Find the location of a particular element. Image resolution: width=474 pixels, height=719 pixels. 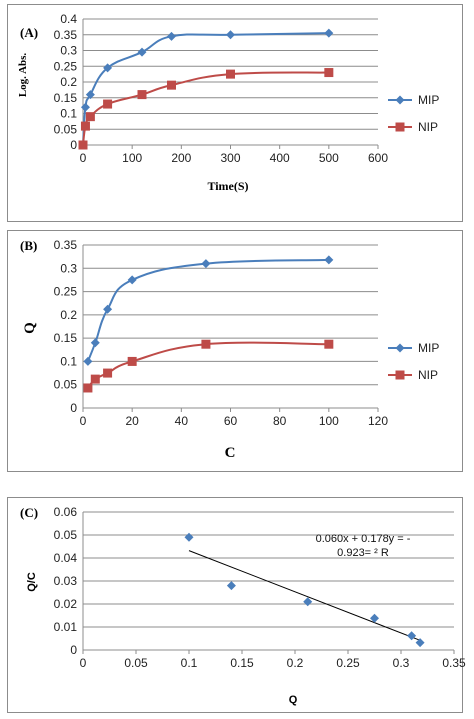

x-tick-label: 0.35 is located at coordinates (454, 663).